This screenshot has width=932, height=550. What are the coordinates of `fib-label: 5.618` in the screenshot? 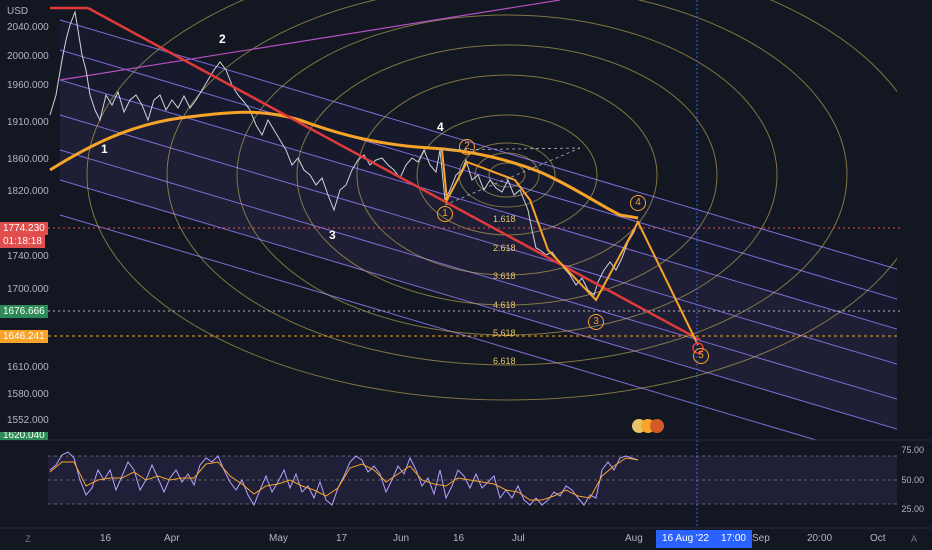 It's located at (504, 333).